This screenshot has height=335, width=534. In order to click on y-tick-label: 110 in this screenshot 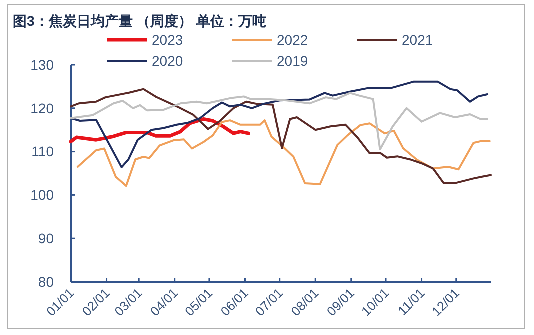, I will do `click(43, 152)`.